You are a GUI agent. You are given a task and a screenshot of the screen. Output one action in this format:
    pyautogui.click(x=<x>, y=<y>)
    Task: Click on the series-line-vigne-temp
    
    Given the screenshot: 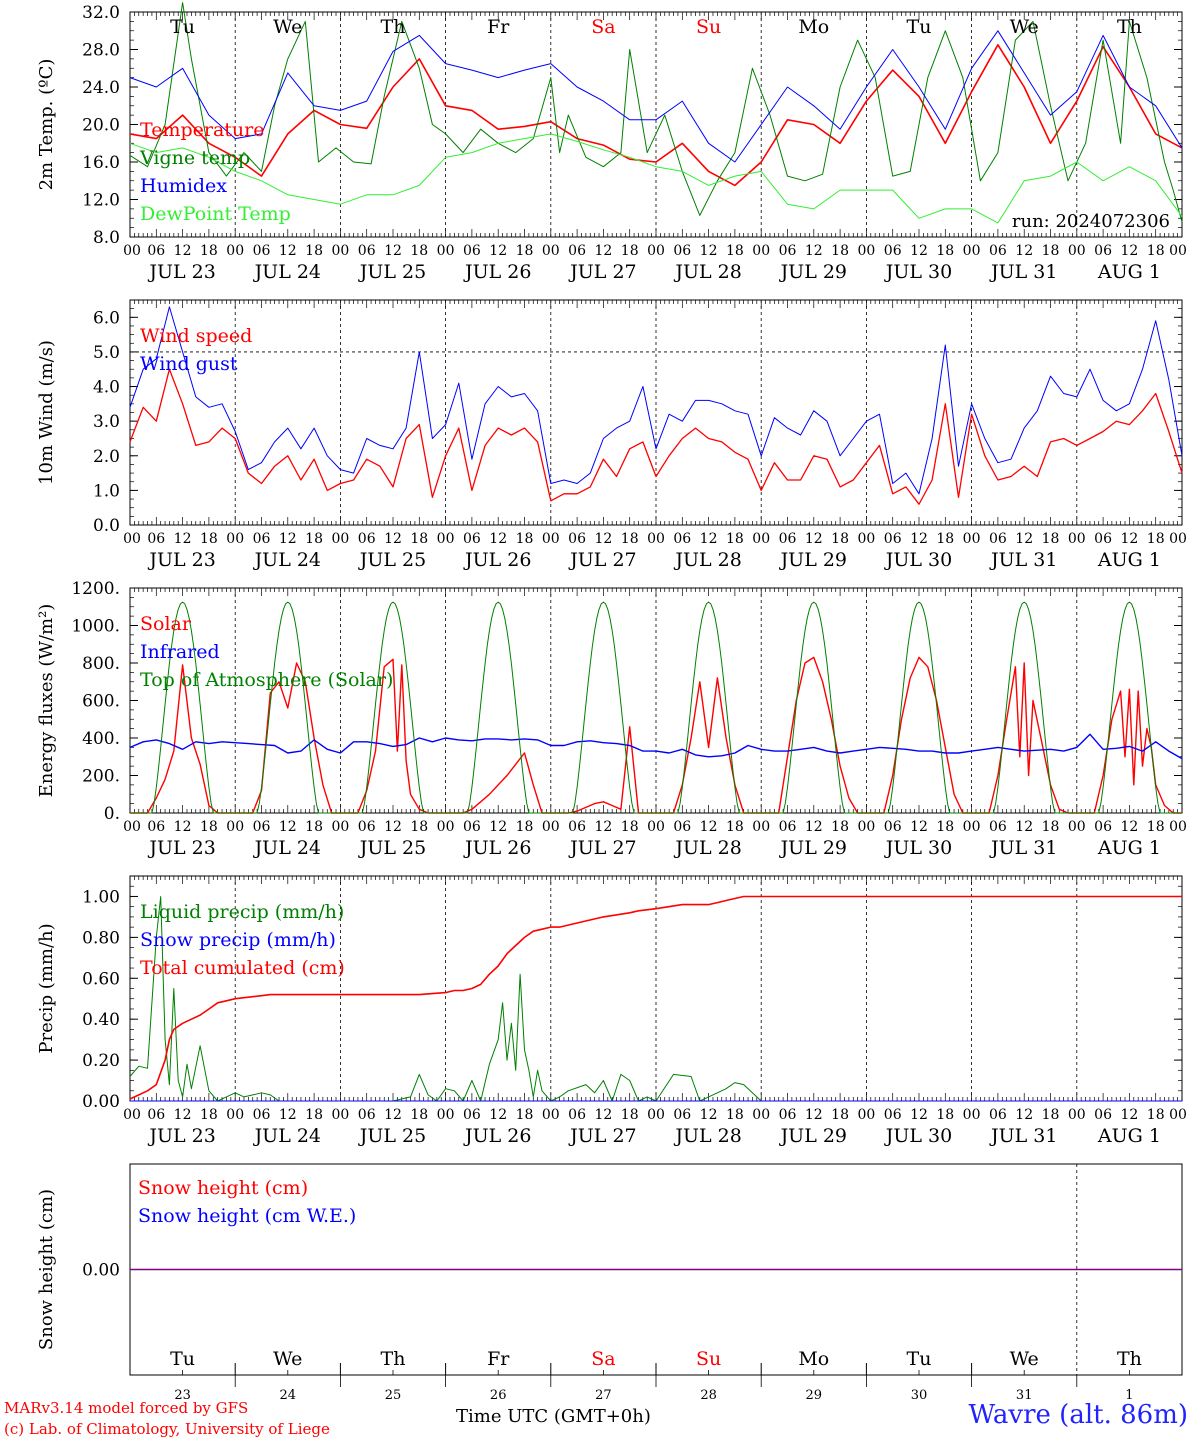 What is the action you would take?
    pyautogui.click(x=656, y=112)
    